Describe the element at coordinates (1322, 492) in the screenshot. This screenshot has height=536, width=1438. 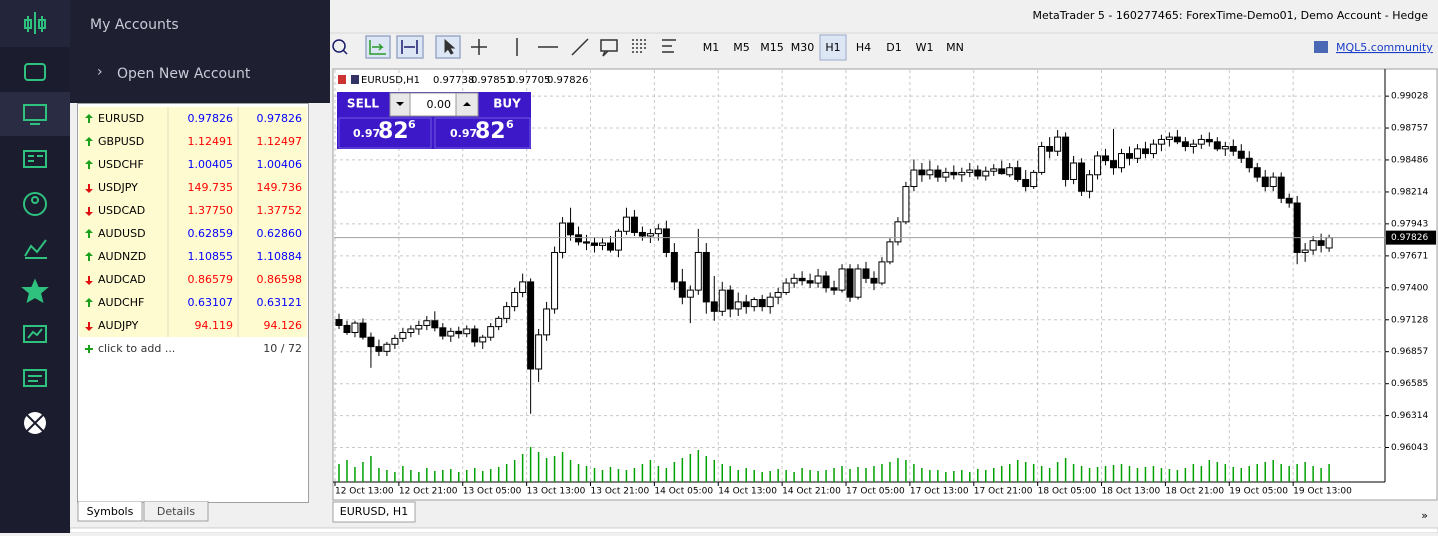
I see `x-tick-label: 19 Oct 13:00` at that location.